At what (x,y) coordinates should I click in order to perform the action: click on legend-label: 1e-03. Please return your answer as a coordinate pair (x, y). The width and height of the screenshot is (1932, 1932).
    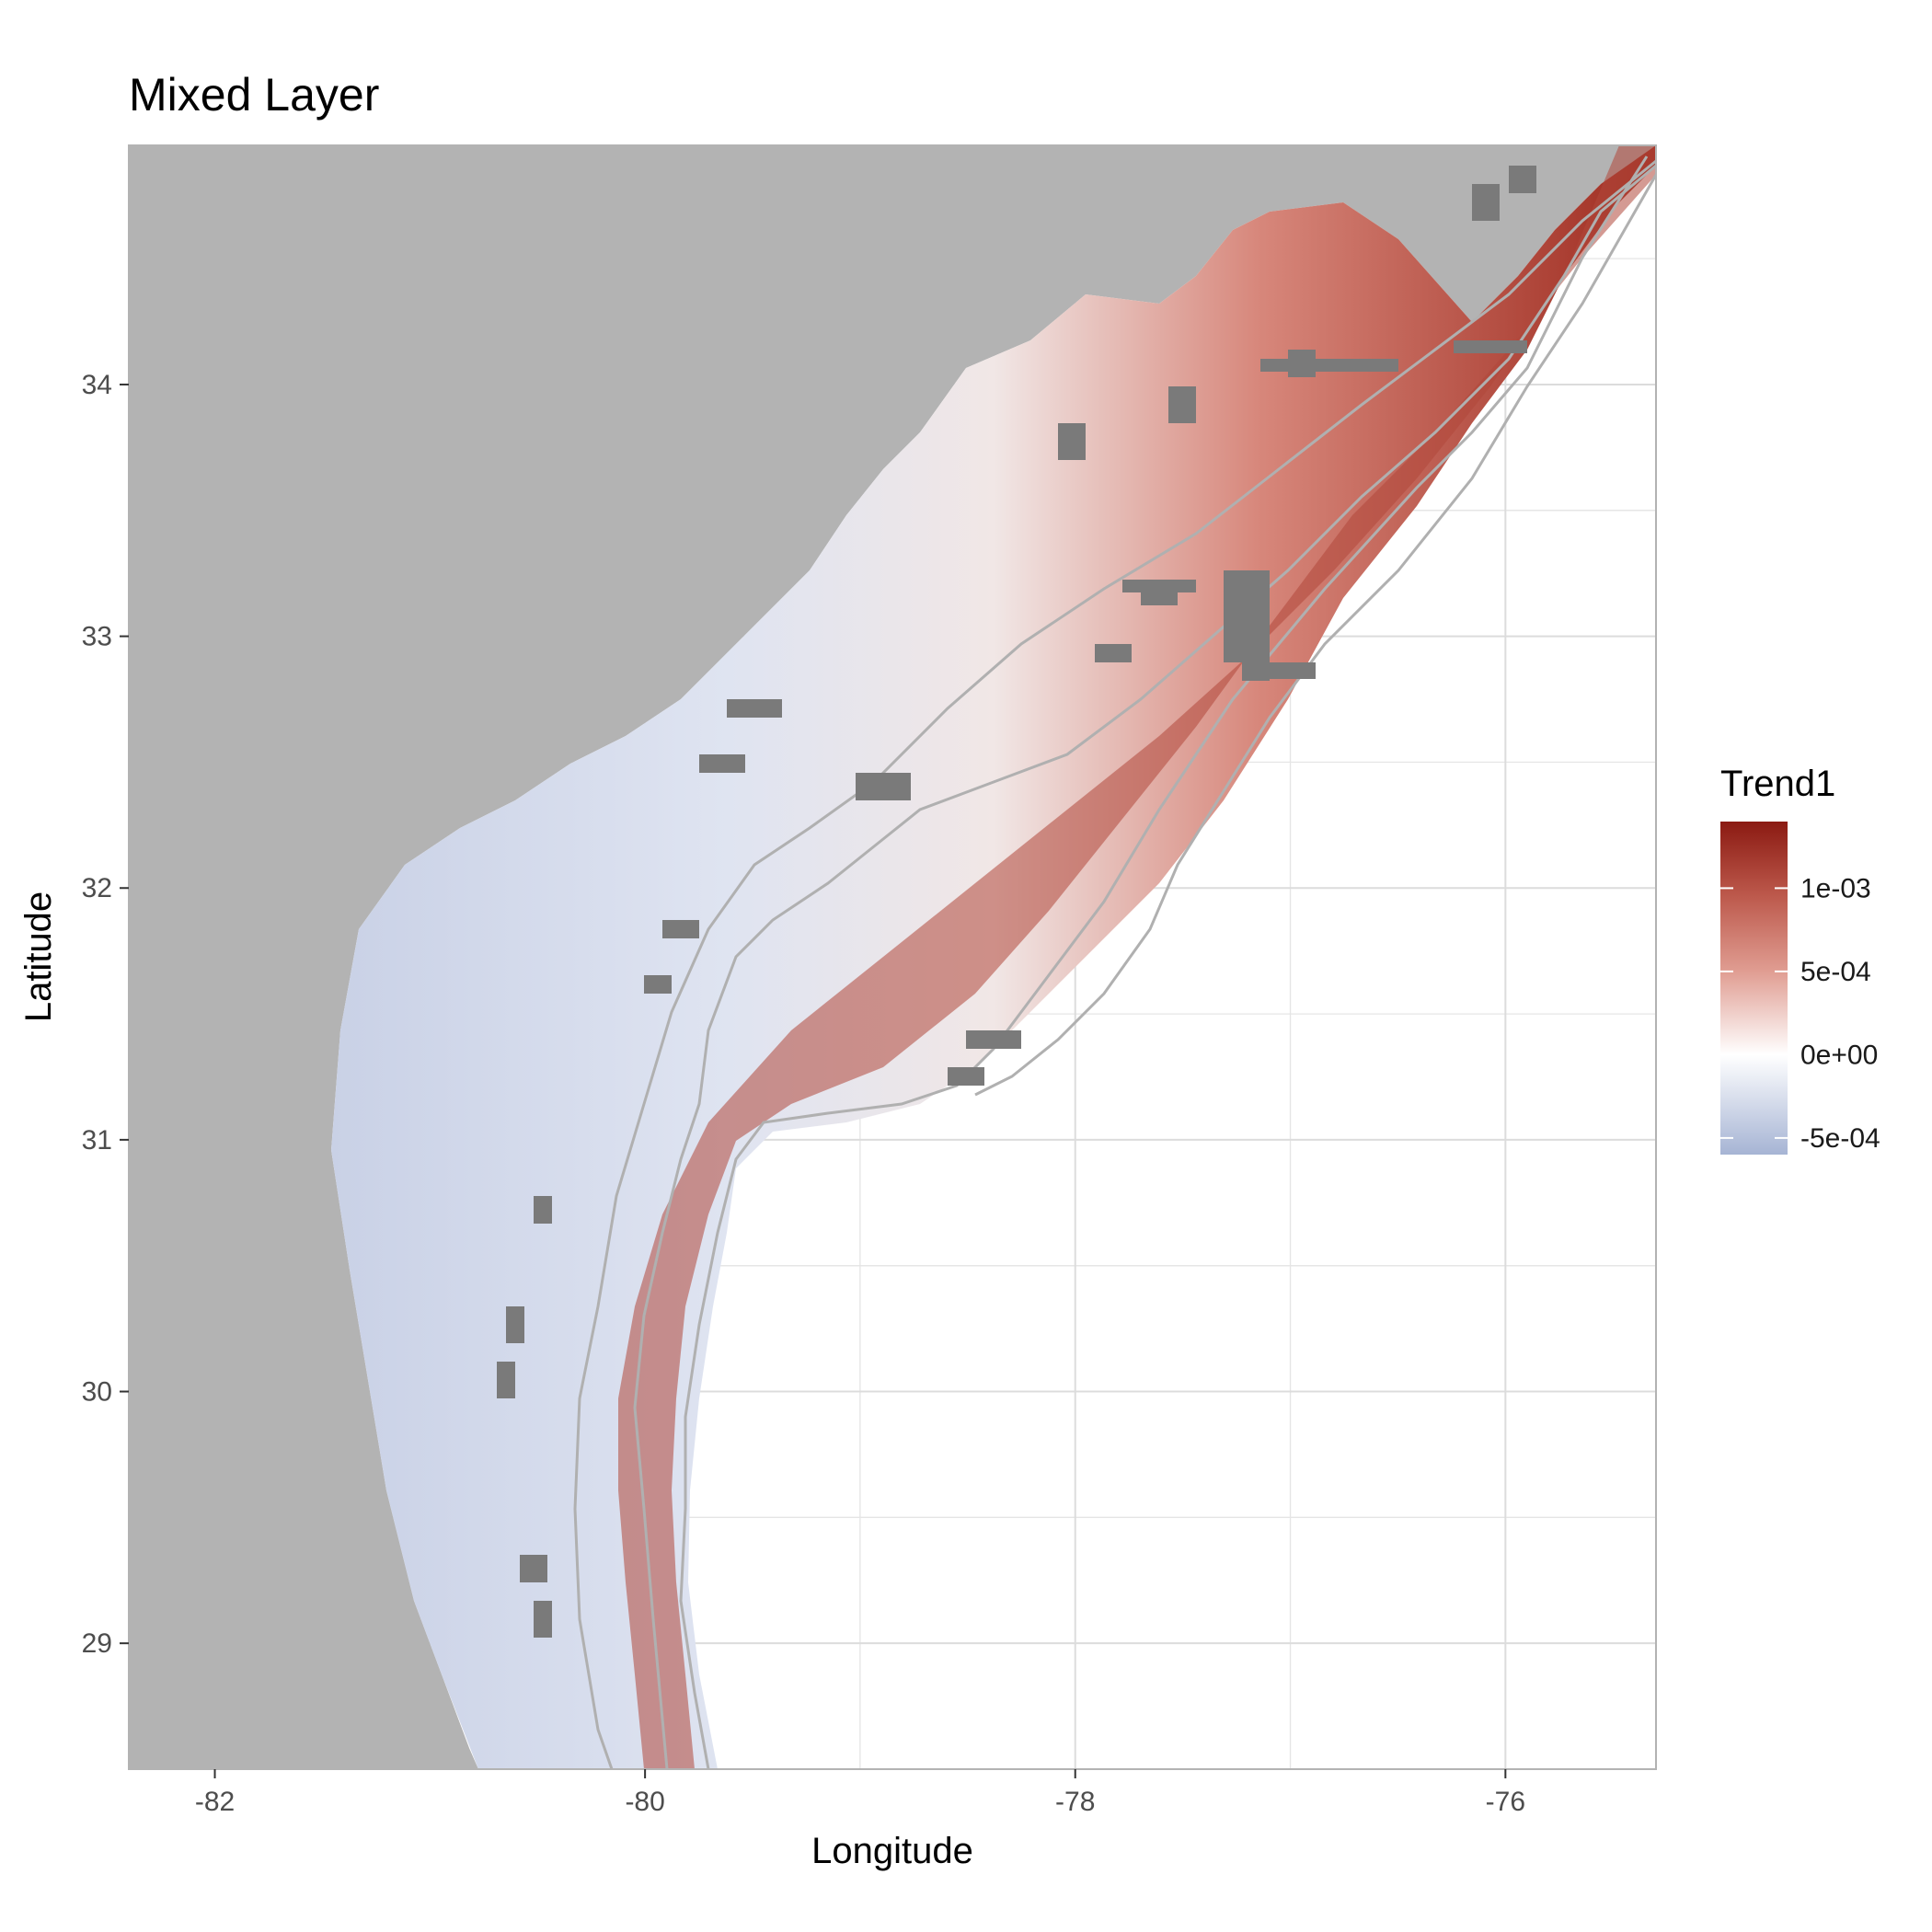
    Looking at the image, I should click on (1835, 888).